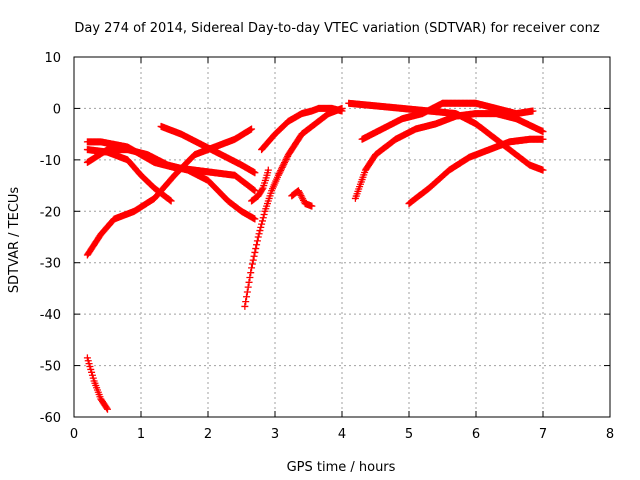 The width and height of the screenshot is (640, 480). Describe the element at coordinates (476, 434) in the screenshot. I see `x-tick-label: 6` at that location.